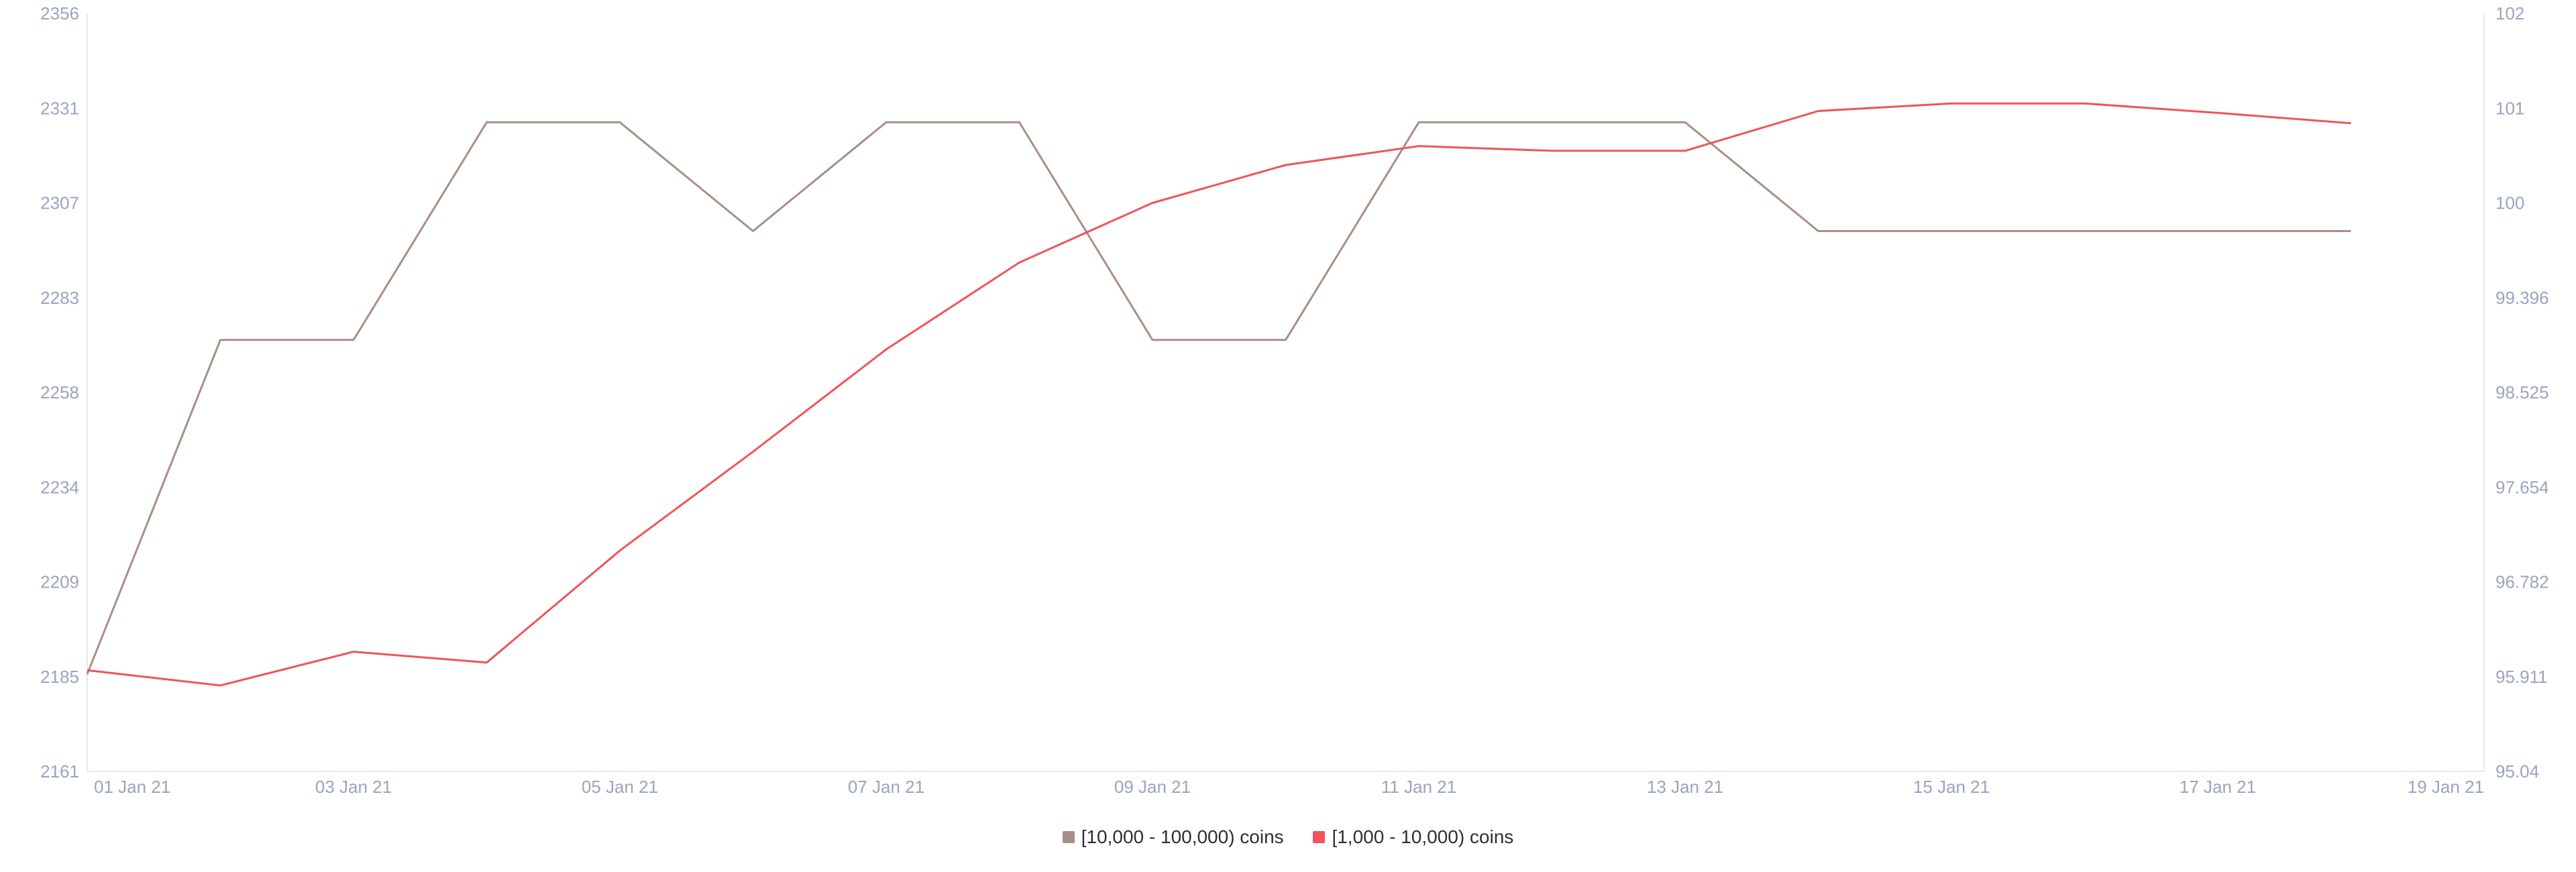 The image size is (2576, 872). I want to click on left-y-tick-label: 2258, so click(59, 392).